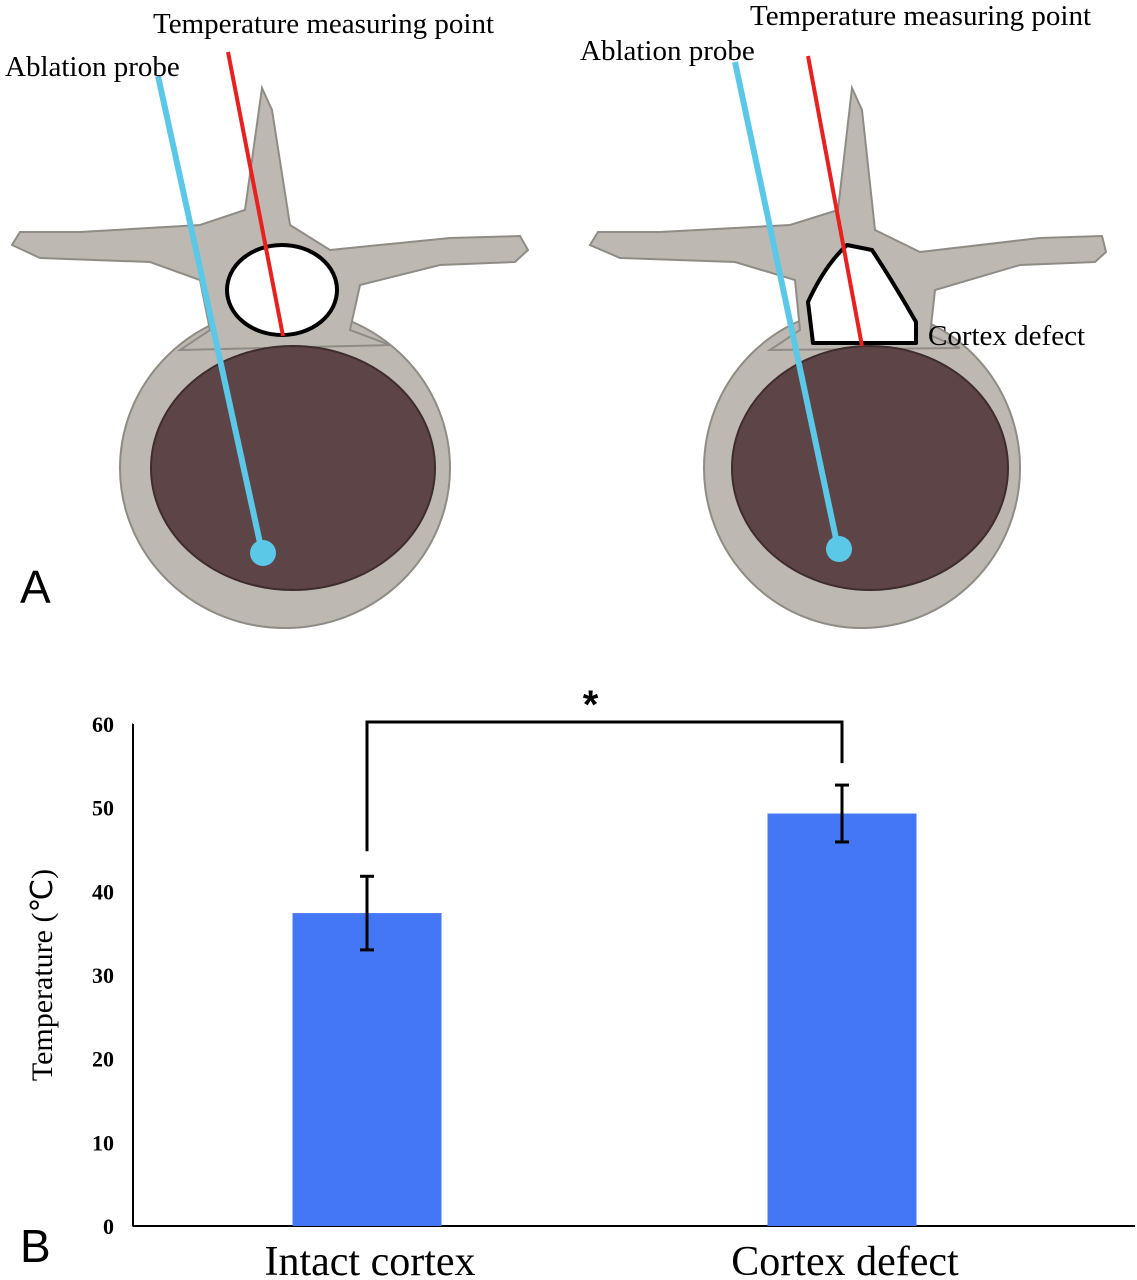  What do you see at coordinates (103, 1142) in the screenshot?
I see `y-tick-label: 10` at bounding box center [103, 1142].